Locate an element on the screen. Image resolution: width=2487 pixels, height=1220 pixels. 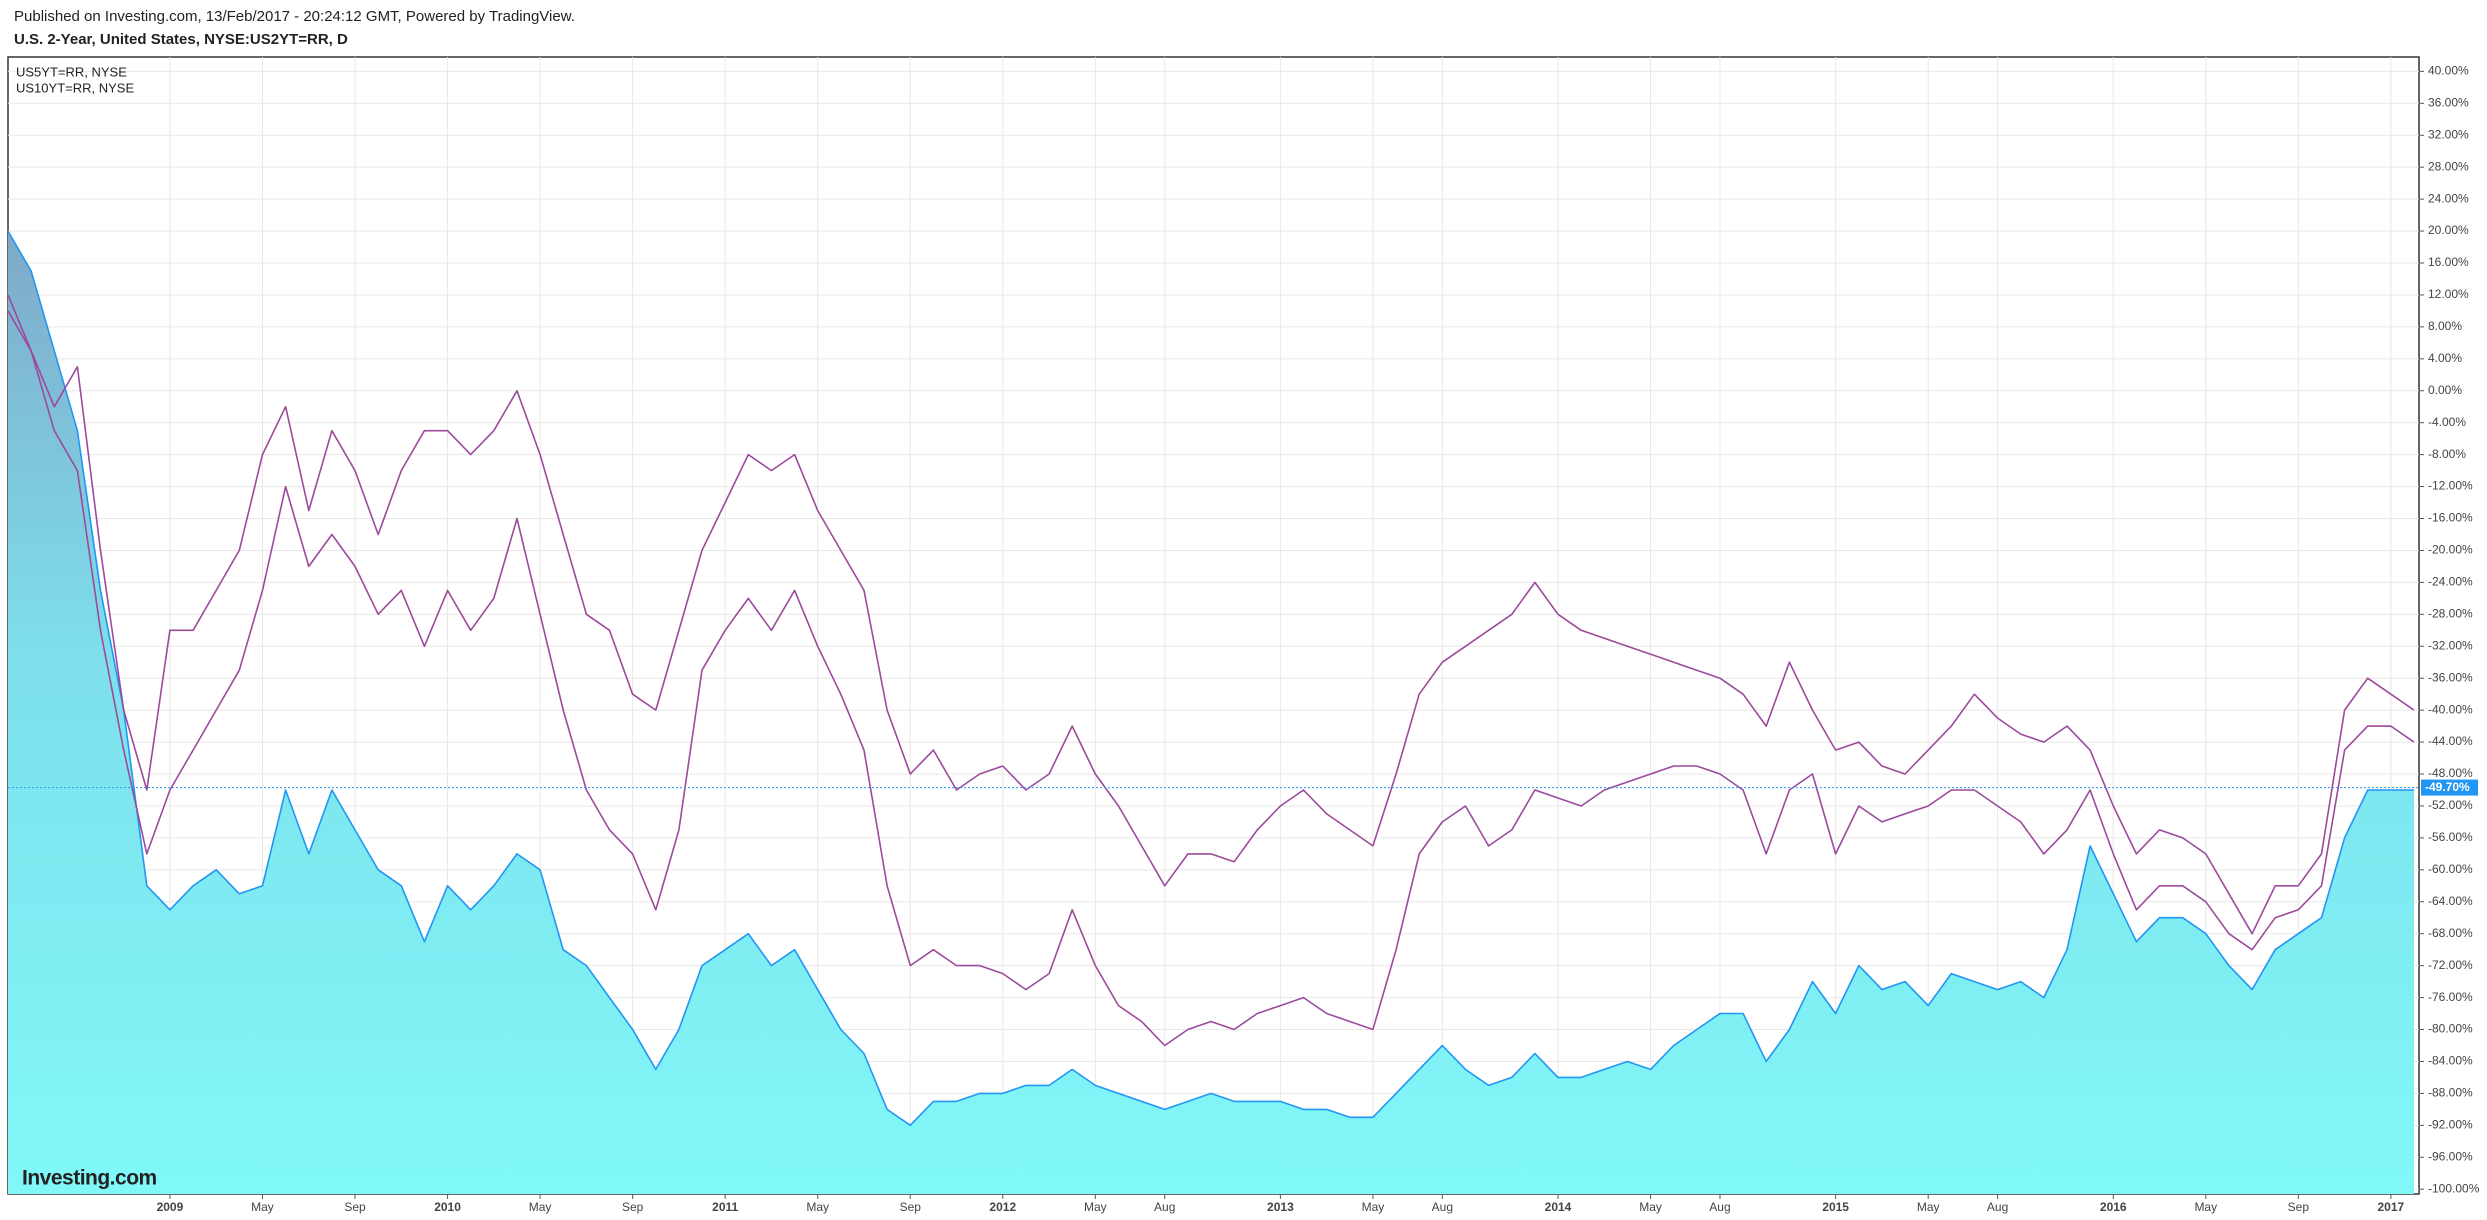
y-tick-label: -92.00% is located at coordinates (2450, 1125).